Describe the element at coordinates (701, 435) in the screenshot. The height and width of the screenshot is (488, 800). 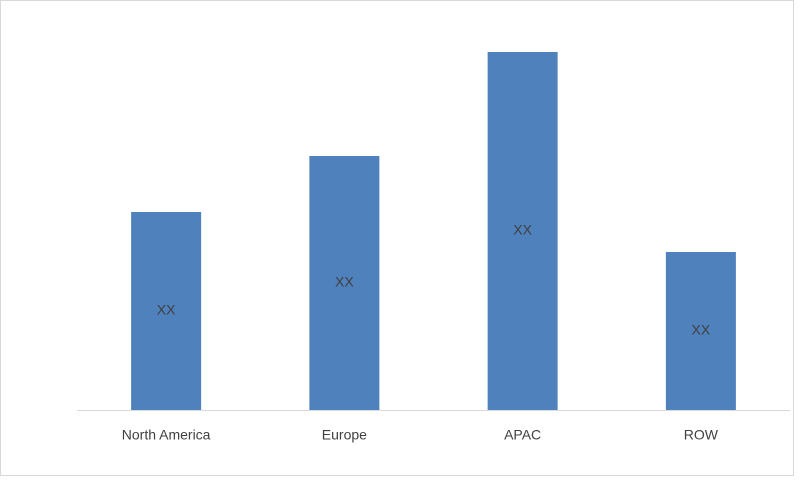
I see `x-tick-label: ROW` at that location.